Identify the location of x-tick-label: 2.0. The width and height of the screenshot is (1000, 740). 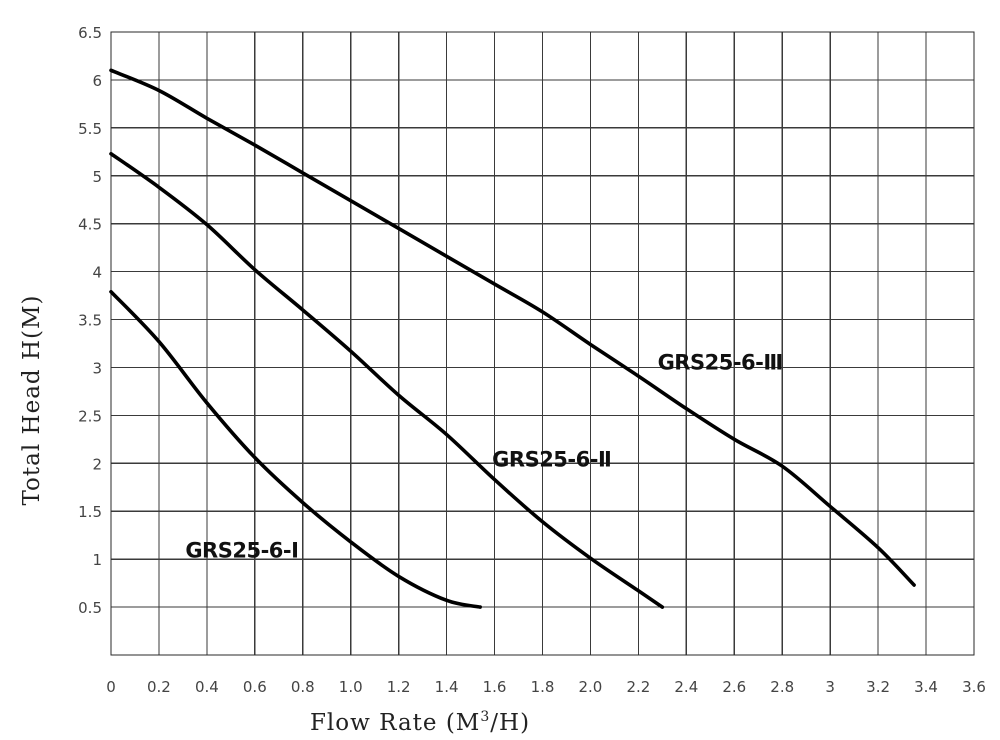
(591, 687).